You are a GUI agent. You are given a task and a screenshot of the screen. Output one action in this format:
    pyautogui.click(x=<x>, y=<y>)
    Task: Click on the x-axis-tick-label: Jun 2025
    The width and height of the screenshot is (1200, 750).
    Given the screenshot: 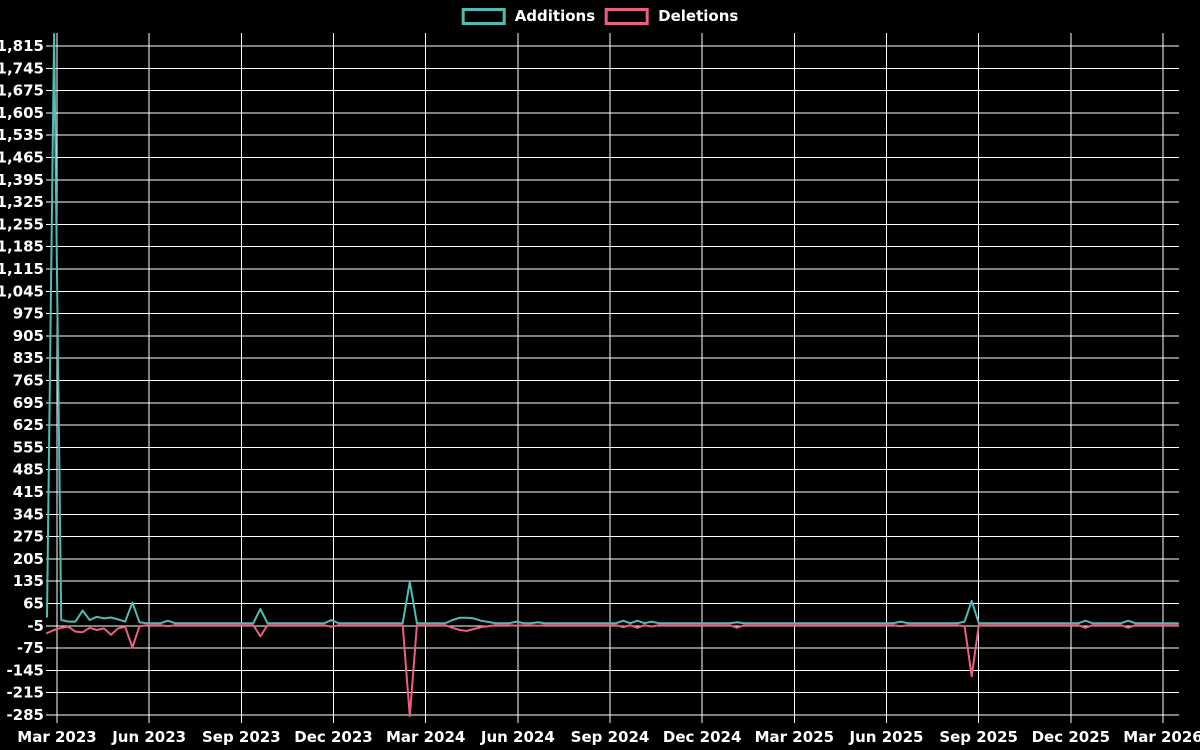 What is the action you would take?
    pyautogui.click(x=886, y=737)
    